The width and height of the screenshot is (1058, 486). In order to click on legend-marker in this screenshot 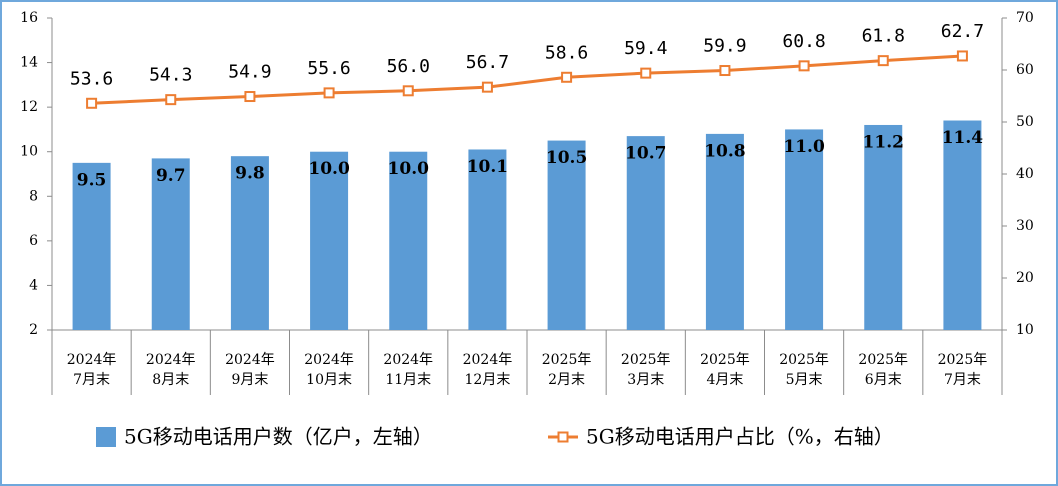, I will do `click(563, 437)`.